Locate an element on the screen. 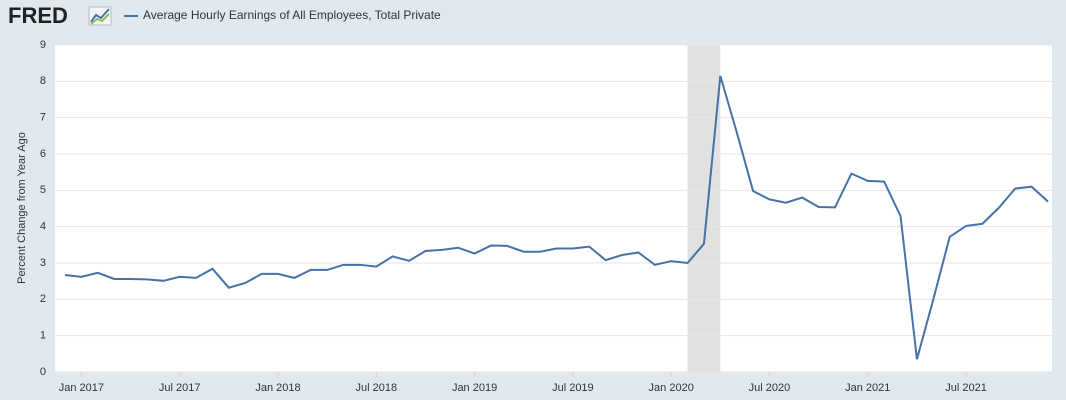 The height and width of the screenshot is (400, 1066). y-tick-label: 3 is located at coordinates (43, 263).